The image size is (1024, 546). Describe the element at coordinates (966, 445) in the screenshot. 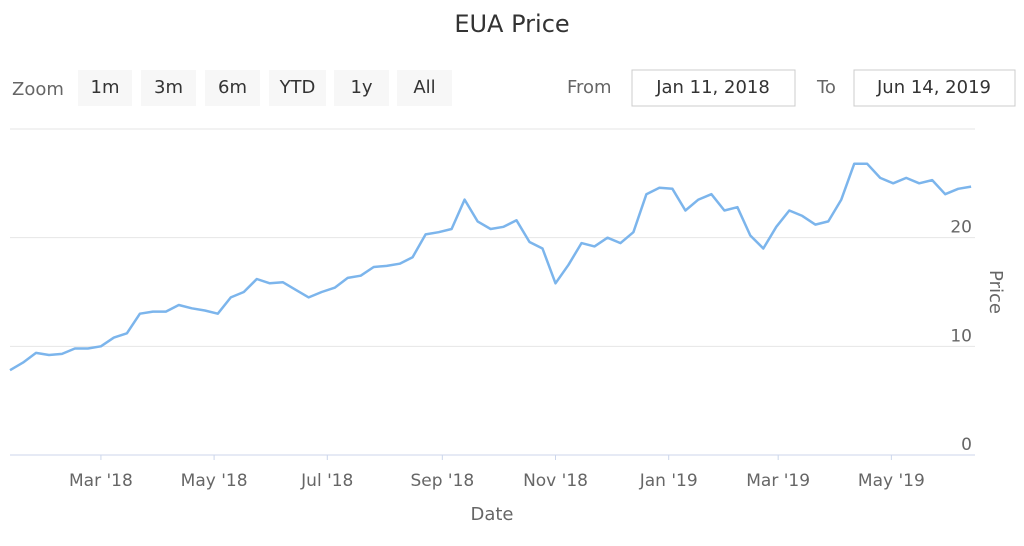

I see `y-tick-label: 0` at that location.